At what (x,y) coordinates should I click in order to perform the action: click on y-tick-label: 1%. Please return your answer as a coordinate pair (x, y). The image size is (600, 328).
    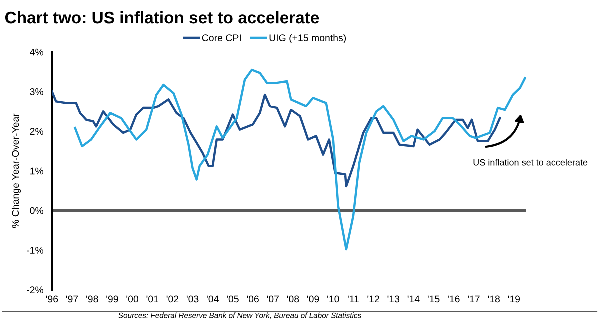
    Looking at the image, I should click on (37, 171).